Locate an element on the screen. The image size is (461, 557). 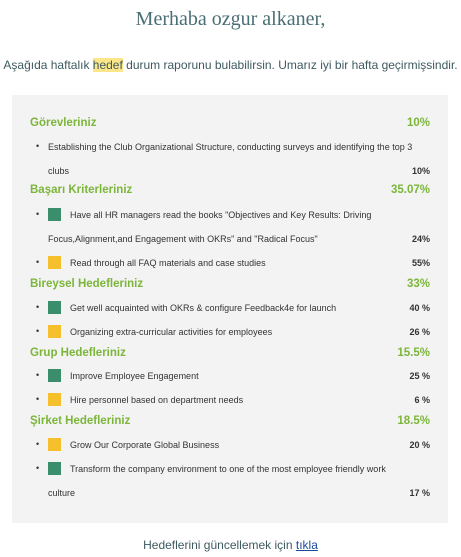
section-individual-goals: Bireysel Hedefleriniz 33% is located at coordinates (230, 287).